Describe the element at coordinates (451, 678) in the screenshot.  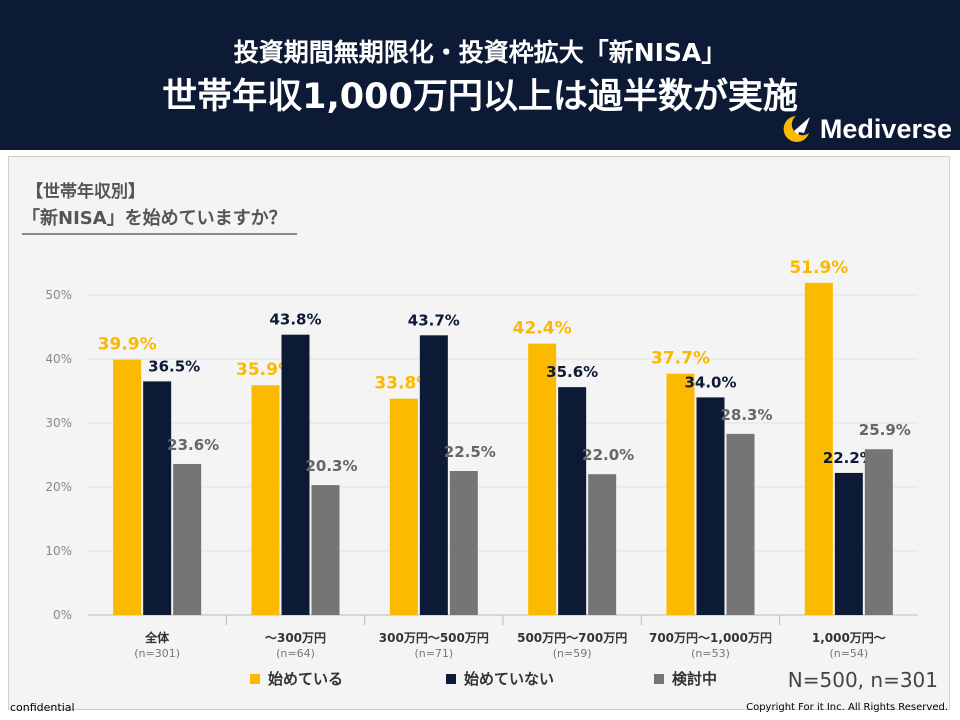
I see `legend-swatch-not-started` at that location.